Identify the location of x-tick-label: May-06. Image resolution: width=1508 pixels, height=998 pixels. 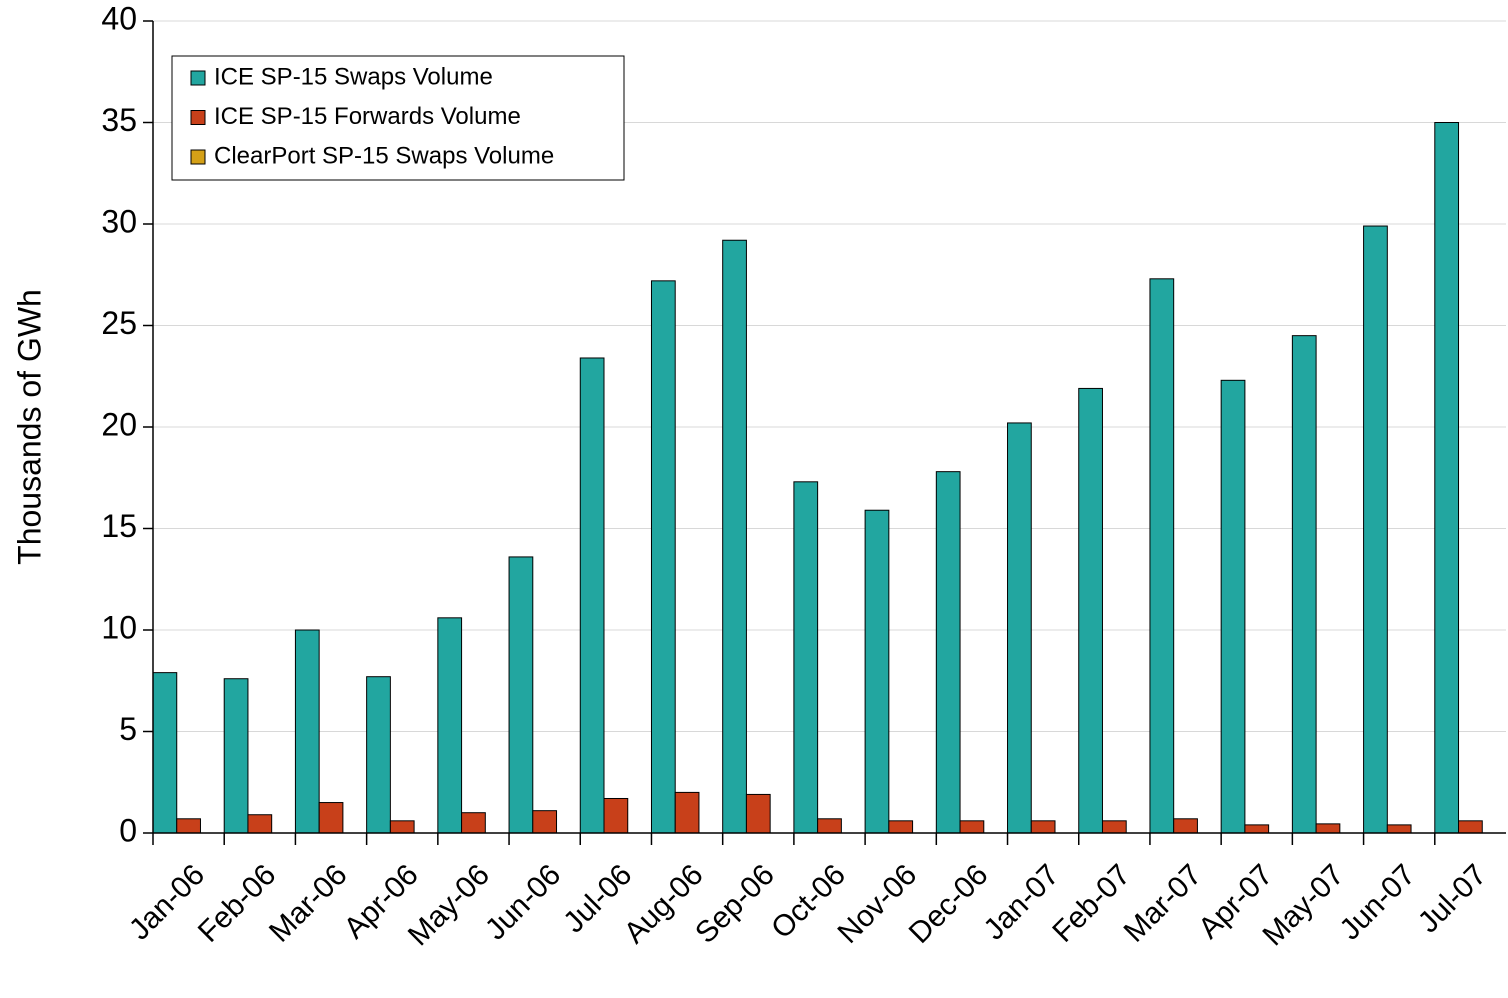
(449, 905).